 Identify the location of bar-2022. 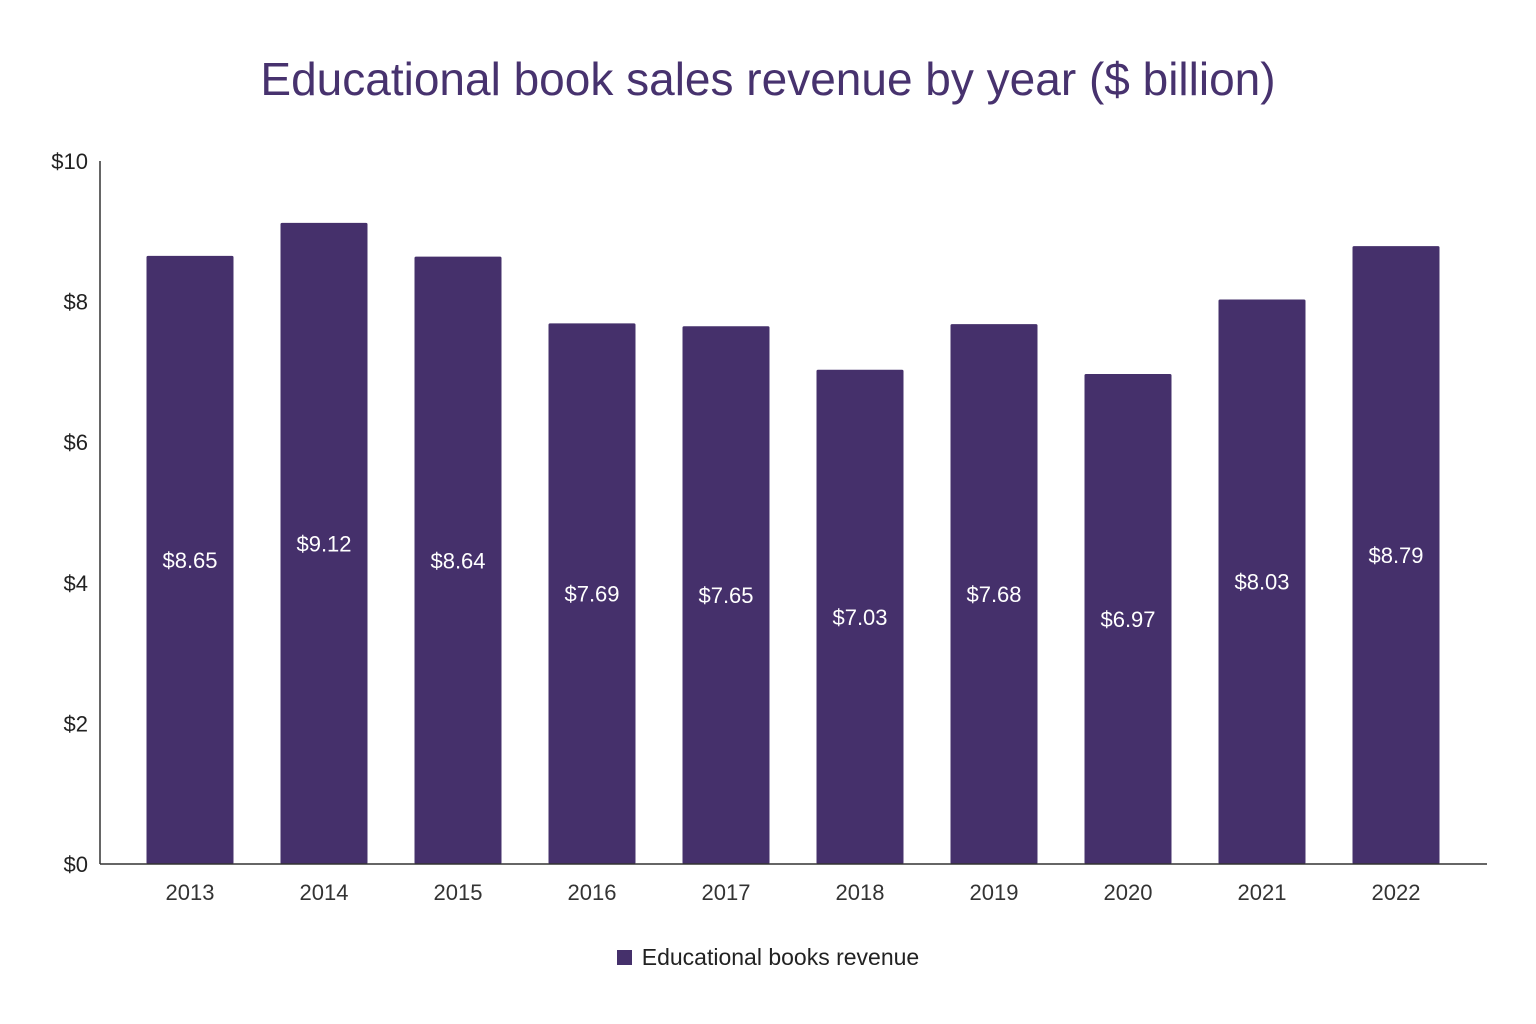
(1396, 555).